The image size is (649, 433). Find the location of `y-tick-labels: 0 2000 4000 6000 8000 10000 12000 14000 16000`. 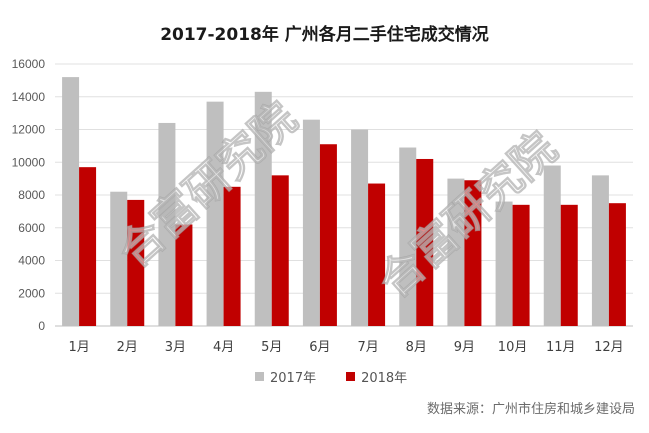

y-tick-labels: 0 2000 4000 6000 8000 10000 12000 14000 16000 is located at coordinates (29, 195).